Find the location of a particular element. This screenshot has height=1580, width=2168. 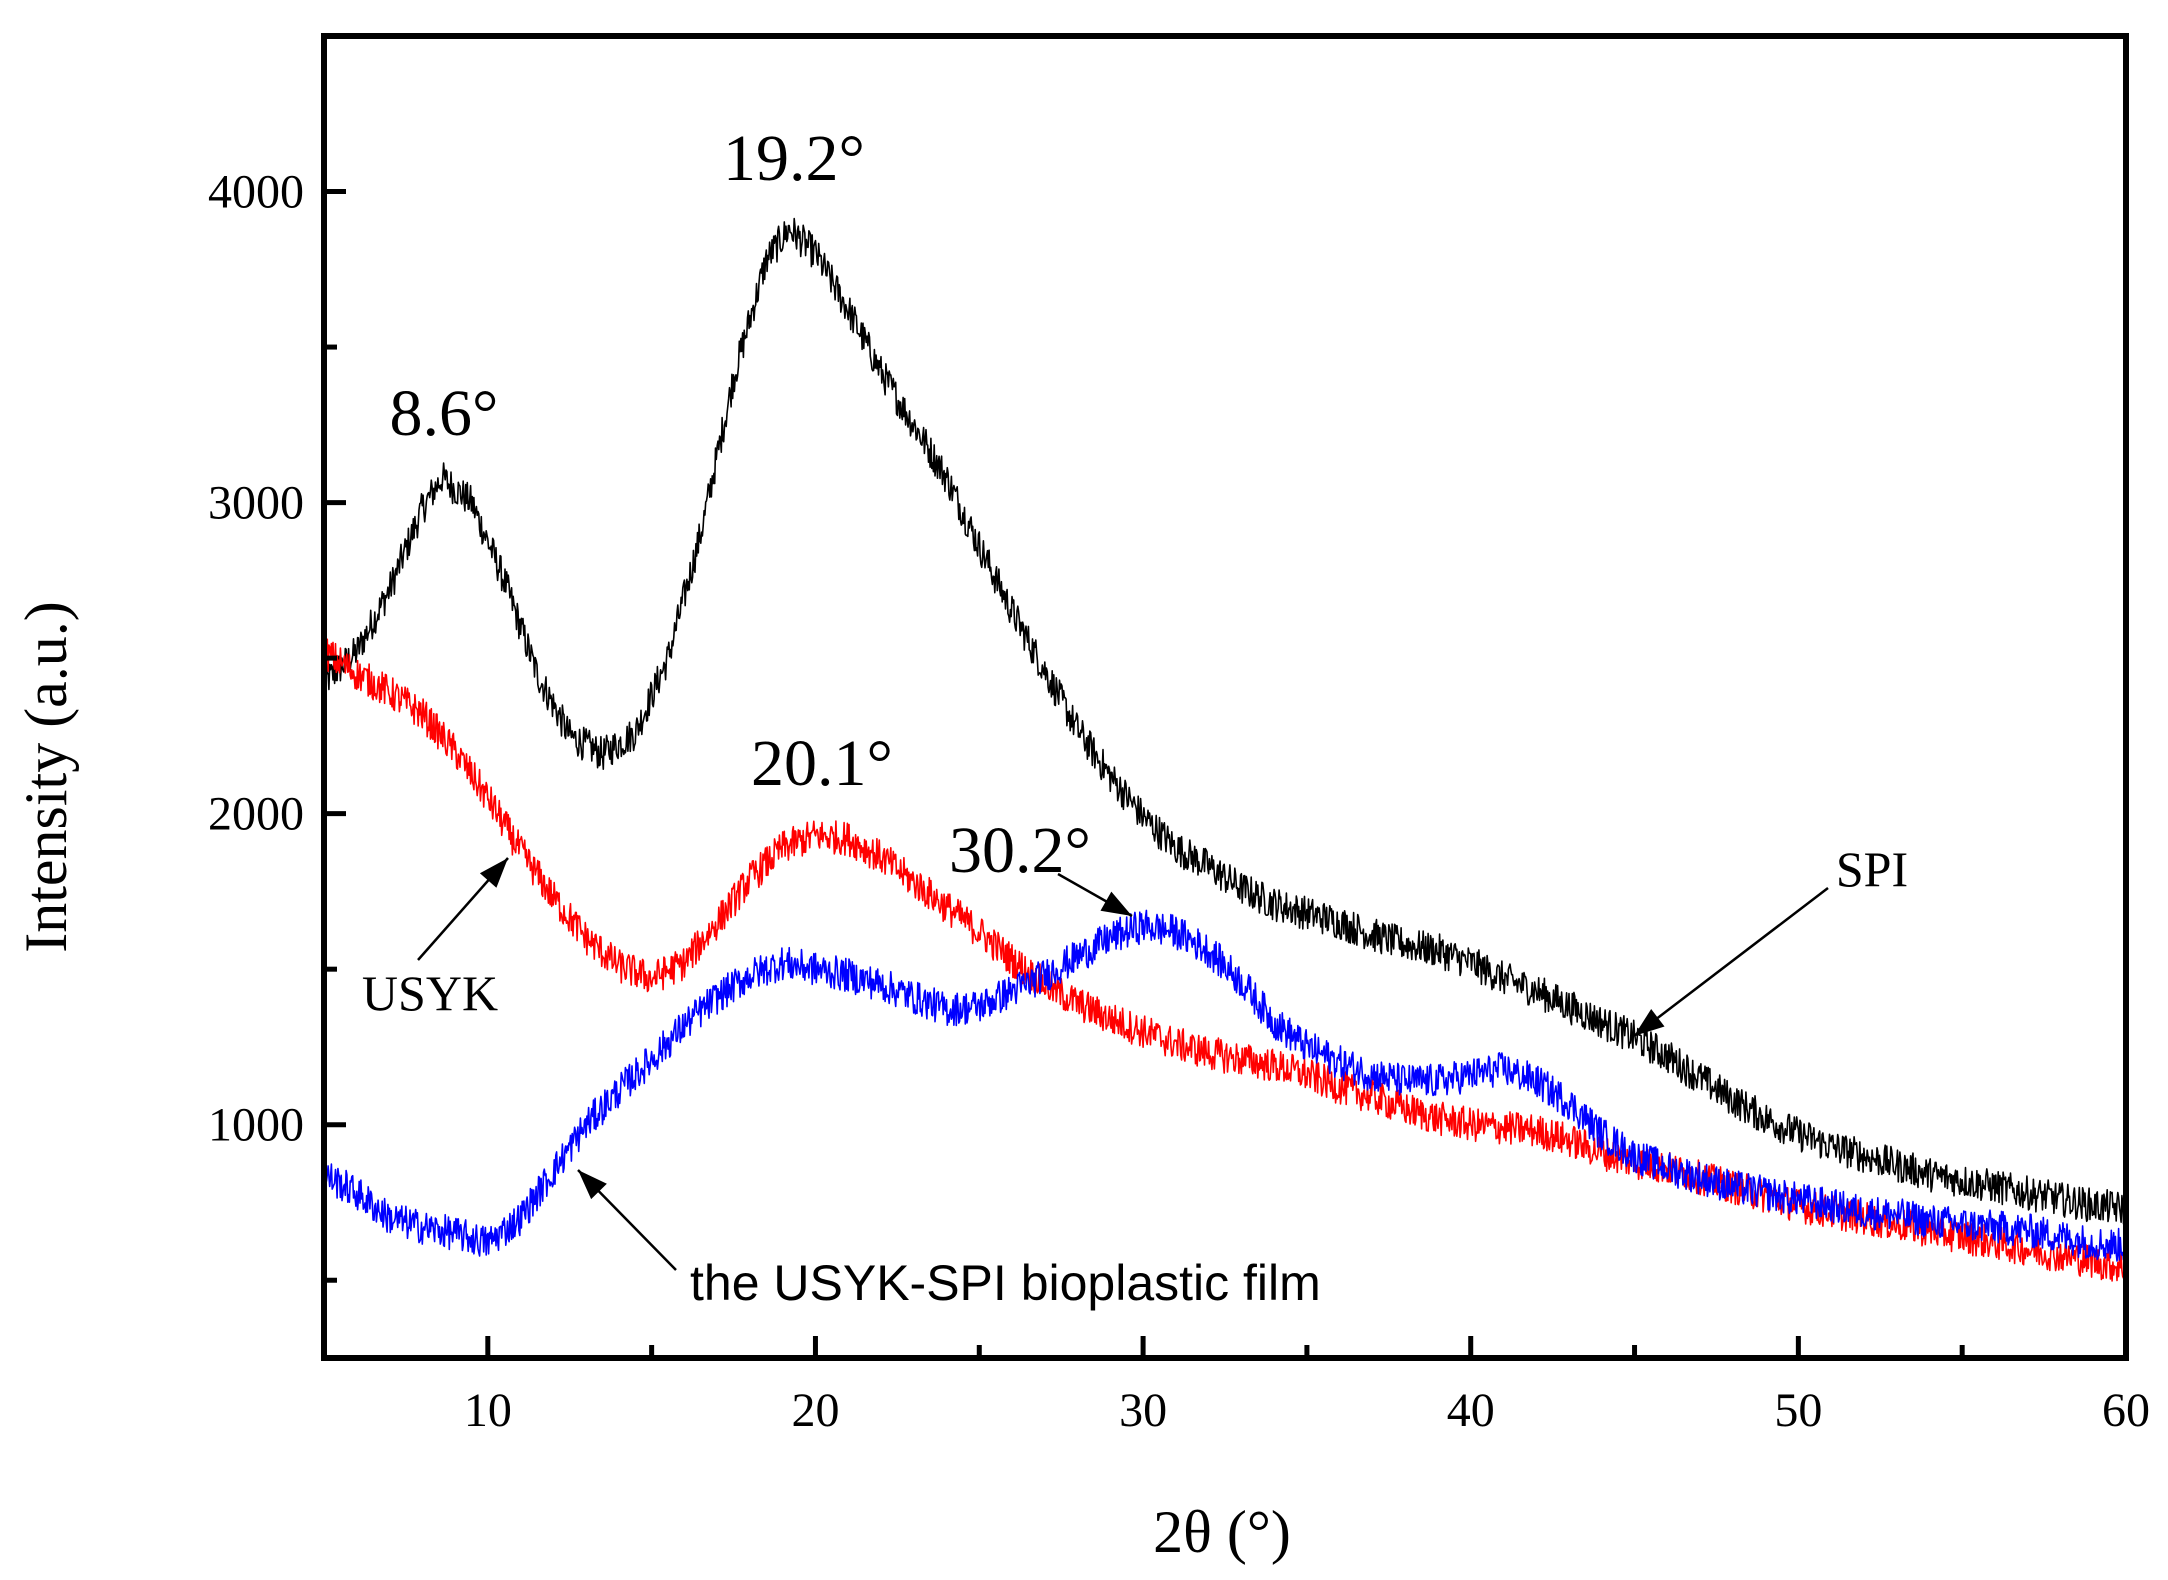

y-tick-label: 3000 is located at coordinates (256, 503).